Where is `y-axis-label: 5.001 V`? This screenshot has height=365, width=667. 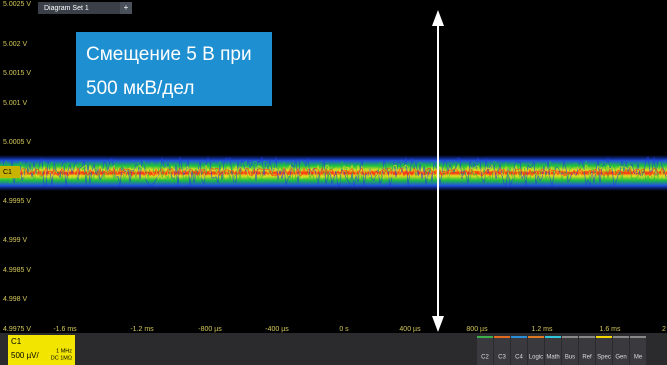
y-axis-label: 5.001 V is located at coordinates (15, 103).